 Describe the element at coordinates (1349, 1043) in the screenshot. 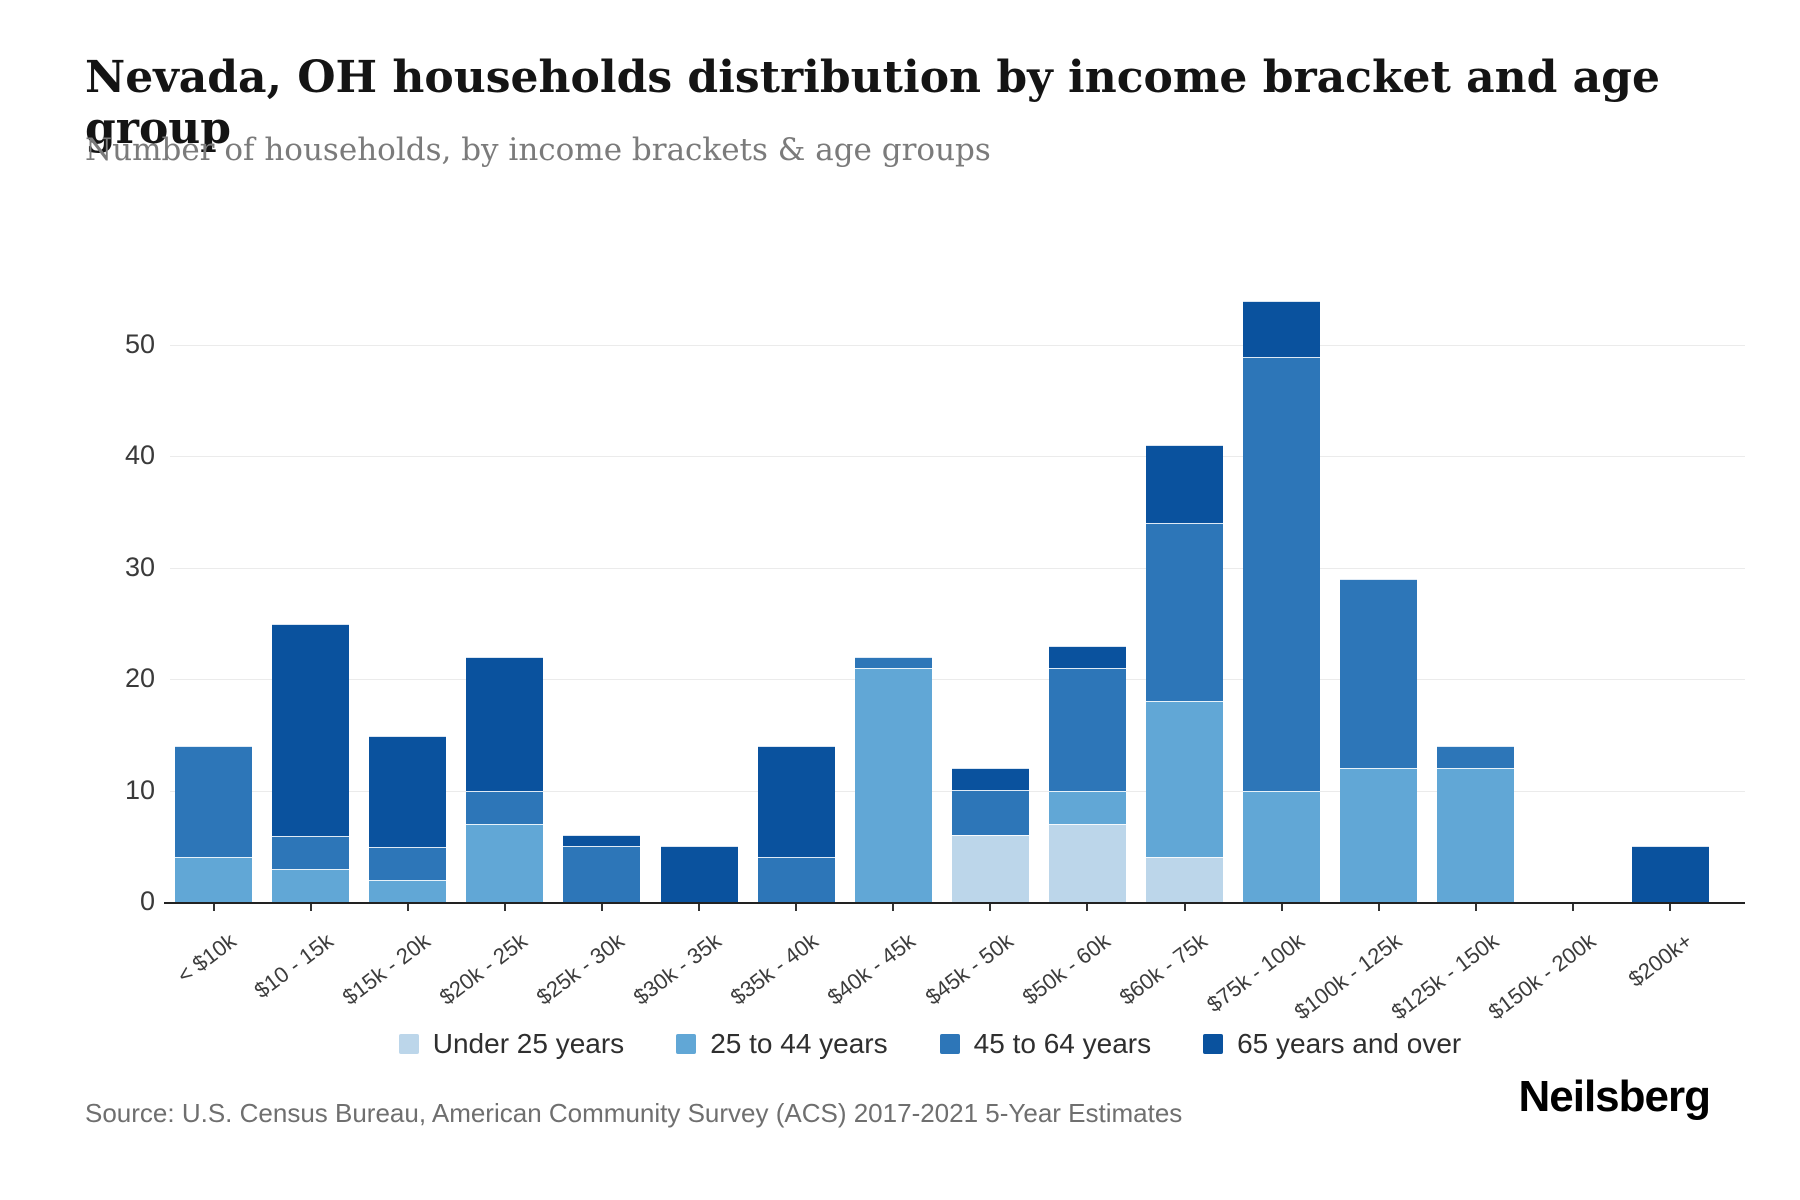

I see `legend-label: 65 years and over` at that location.